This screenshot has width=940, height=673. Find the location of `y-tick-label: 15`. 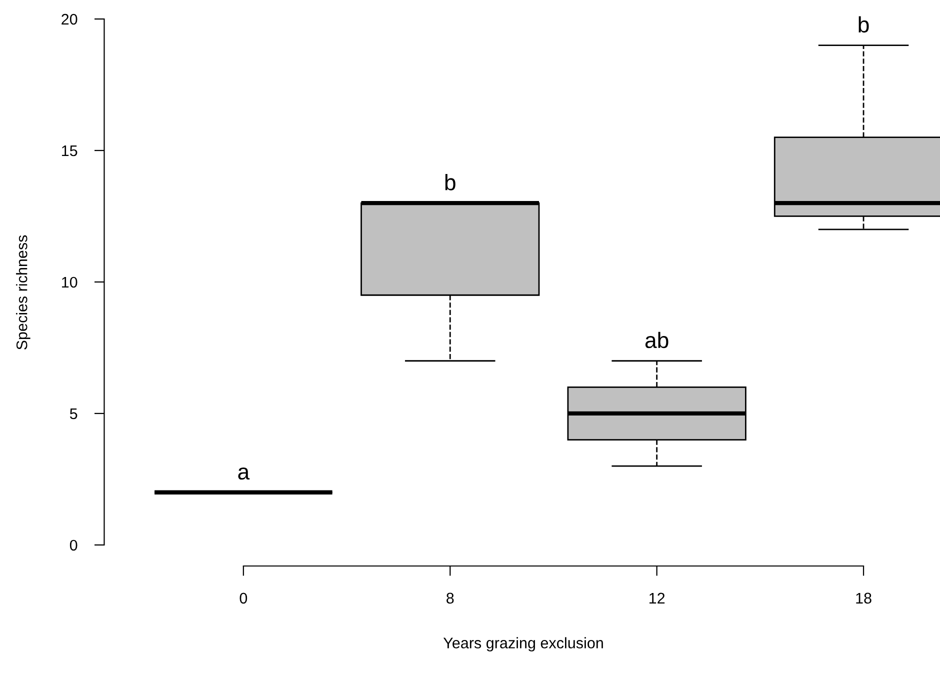

y-tick-label: 15 is located at coordinates (70, 151).